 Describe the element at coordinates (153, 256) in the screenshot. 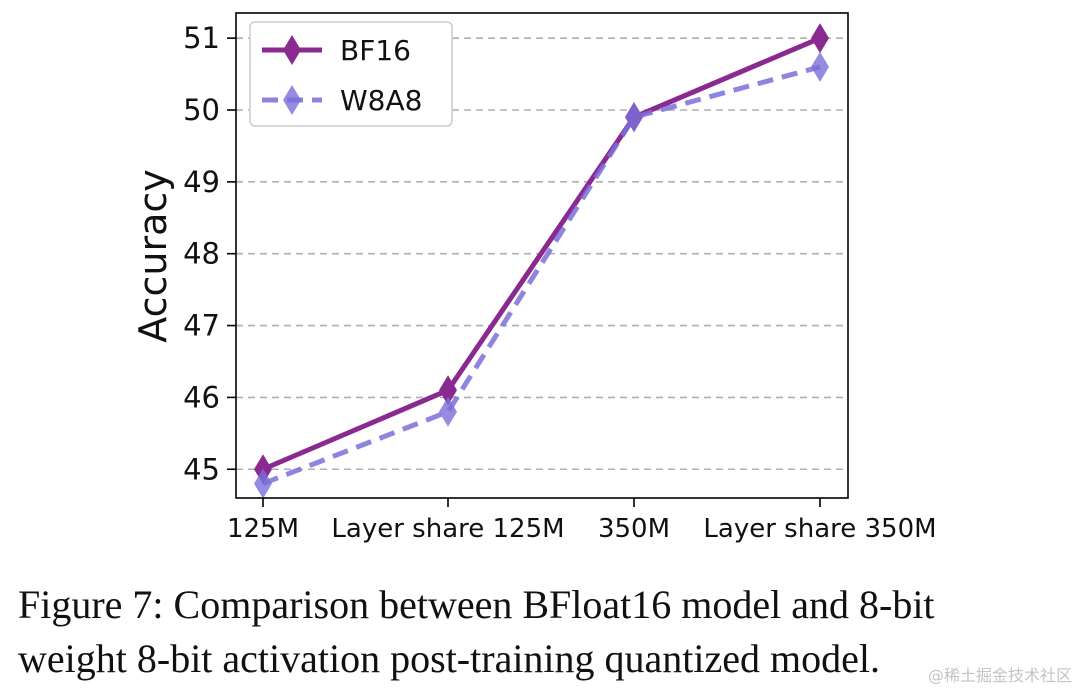

I see `y-axis-label: Accuracy` at that location.